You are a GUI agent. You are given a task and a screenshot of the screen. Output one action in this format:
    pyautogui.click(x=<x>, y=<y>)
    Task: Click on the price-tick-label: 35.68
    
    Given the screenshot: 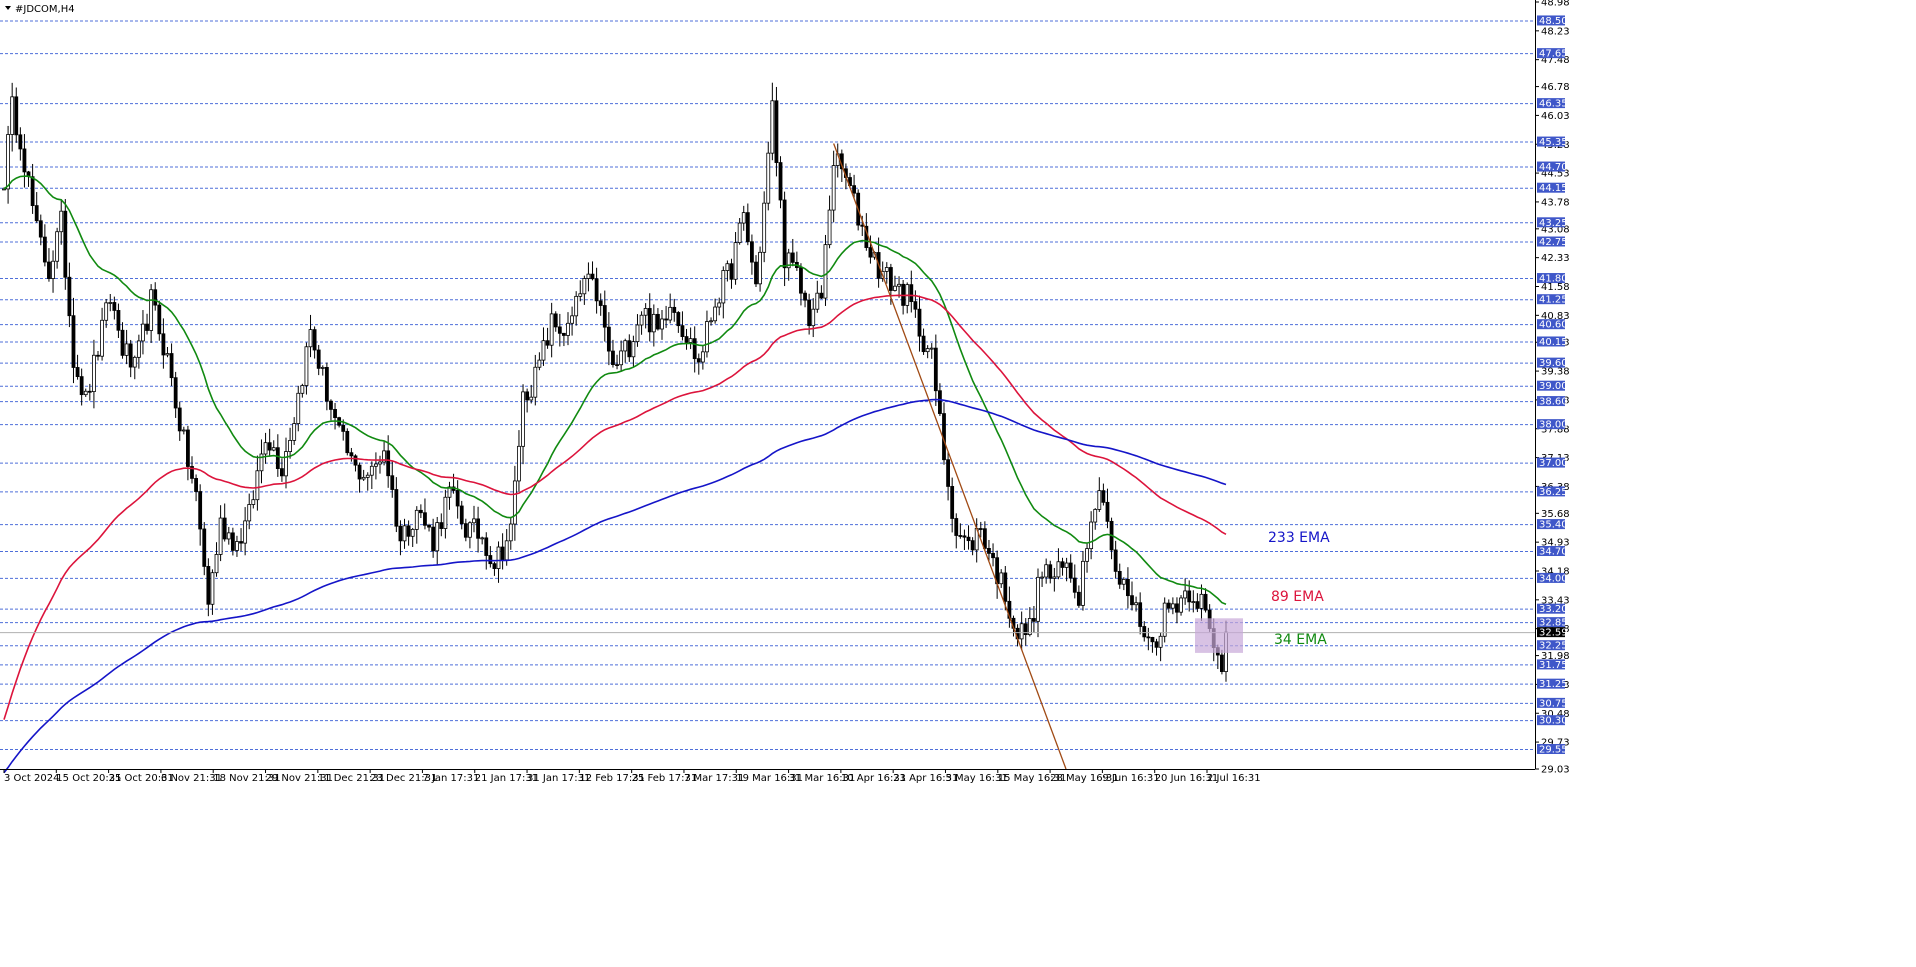 What is the action you would take?
    pyautogui.click(x=1555, y=514)
    